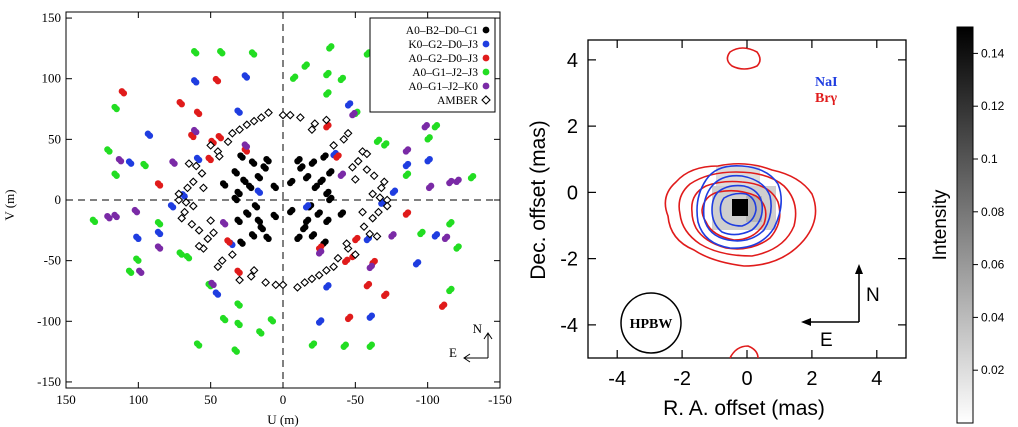 This screenshot has width=1018, height=427. What do you see at coordinates (49, 381) in the screenshot?
I see `uv-y-tick-label: -150` at bounding box center [49, 381].